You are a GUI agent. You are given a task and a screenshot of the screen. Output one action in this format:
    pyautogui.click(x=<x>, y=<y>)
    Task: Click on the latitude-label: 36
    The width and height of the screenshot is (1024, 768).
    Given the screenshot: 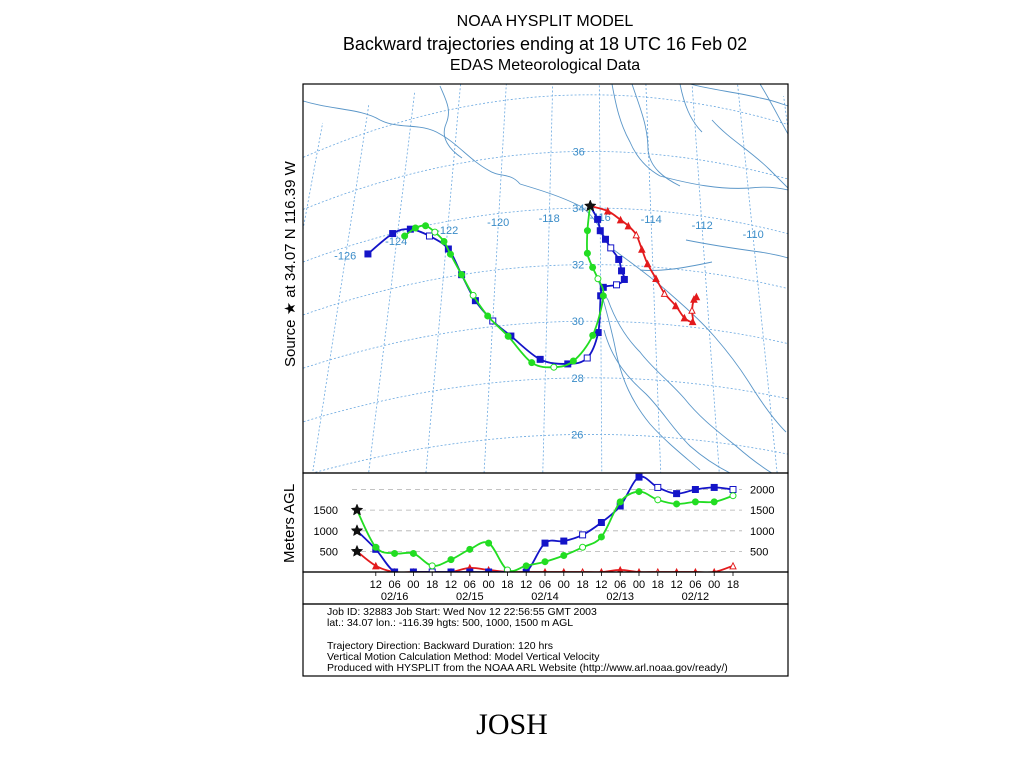 What is the action you would take?
    pyautogui.click(x=579, y=152)
    